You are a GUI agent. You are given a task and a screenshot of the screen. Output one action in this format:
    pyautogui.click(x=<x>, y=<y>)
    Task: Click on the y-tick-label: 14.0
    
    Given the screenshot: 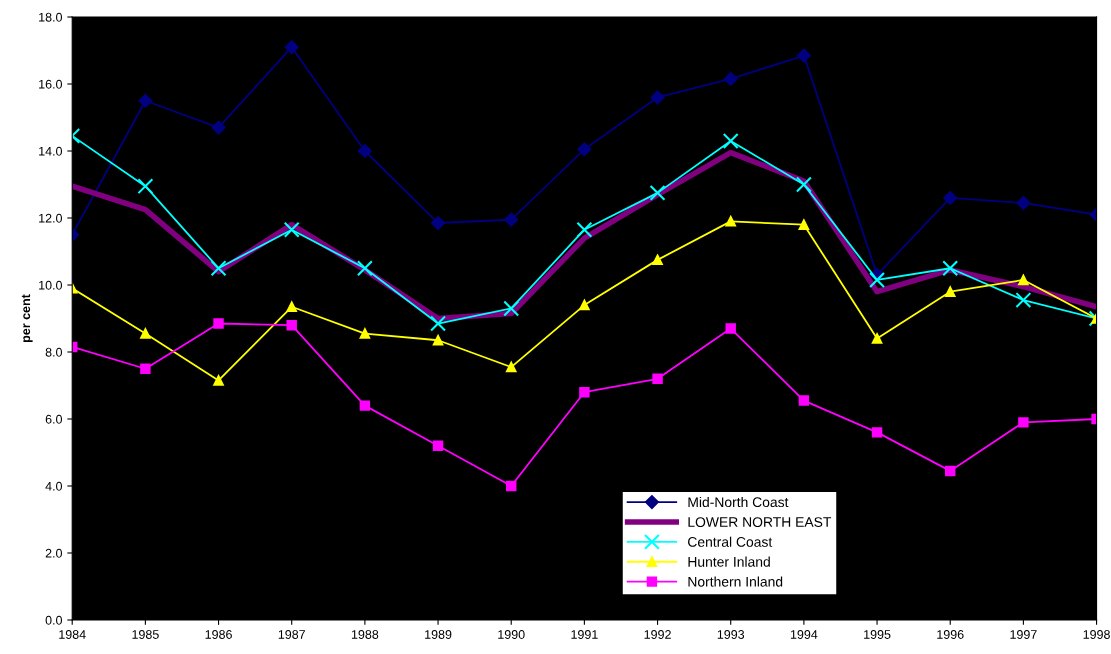 What is the action you would take?
    pyautogui.click(x=51, y=151)
    